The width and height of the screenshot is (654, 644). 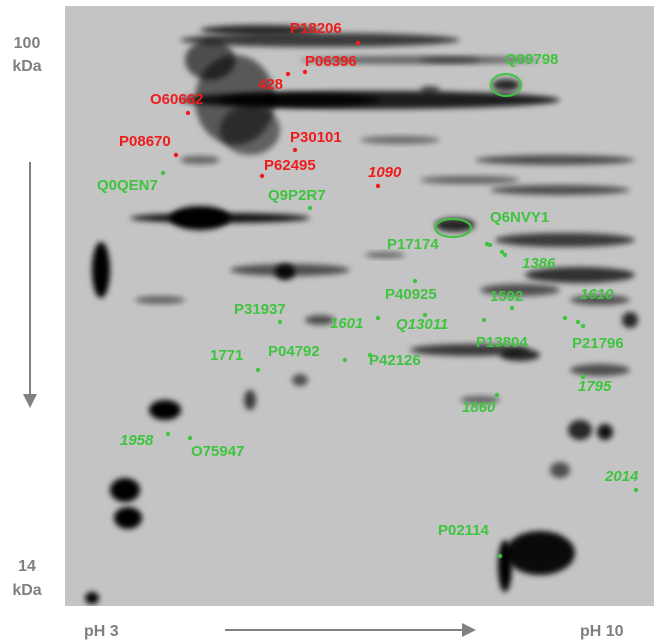 I want to click on mass-top: 100, so click(x=27, y=43).